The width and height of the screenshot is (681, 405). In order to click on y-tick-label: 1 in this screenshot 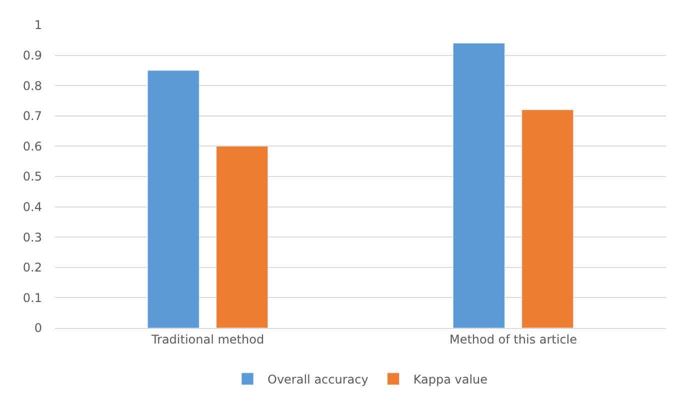, I will do `click(38, 25)`.